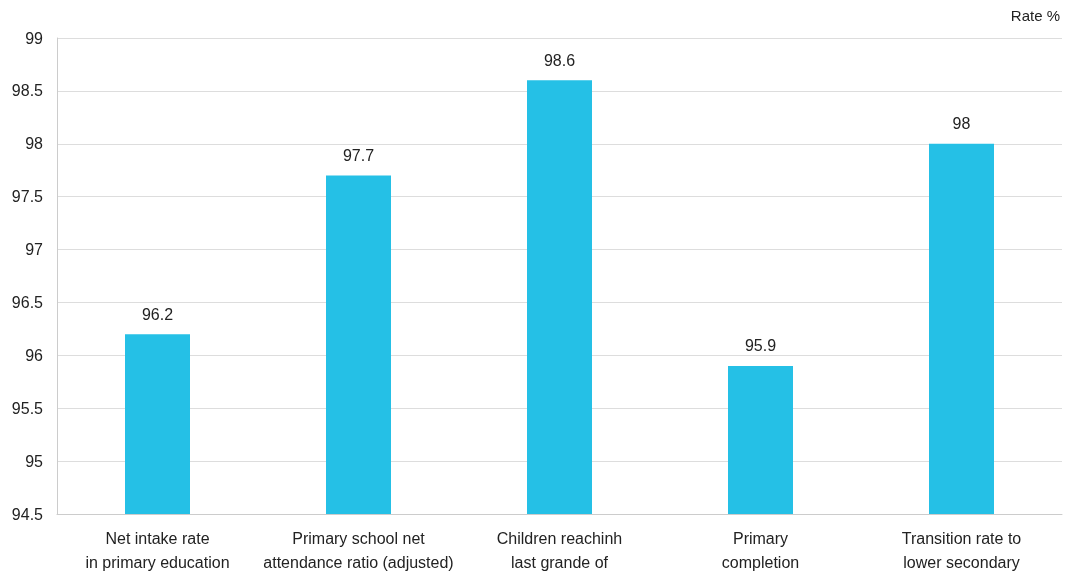 The height and width of the screenshot is (579, 1068). I want to click on y-tick-label: 94.5, so click(27, 514).